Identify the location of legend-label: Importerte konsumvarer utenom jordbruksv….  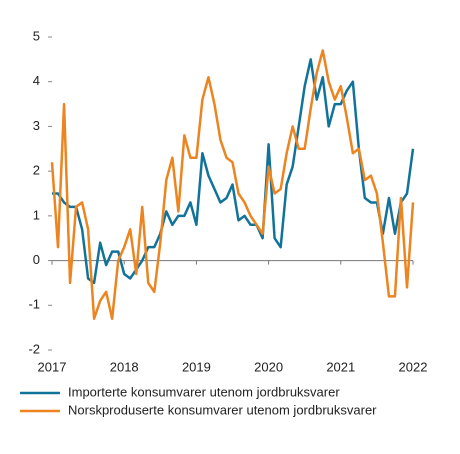
(204, 391).